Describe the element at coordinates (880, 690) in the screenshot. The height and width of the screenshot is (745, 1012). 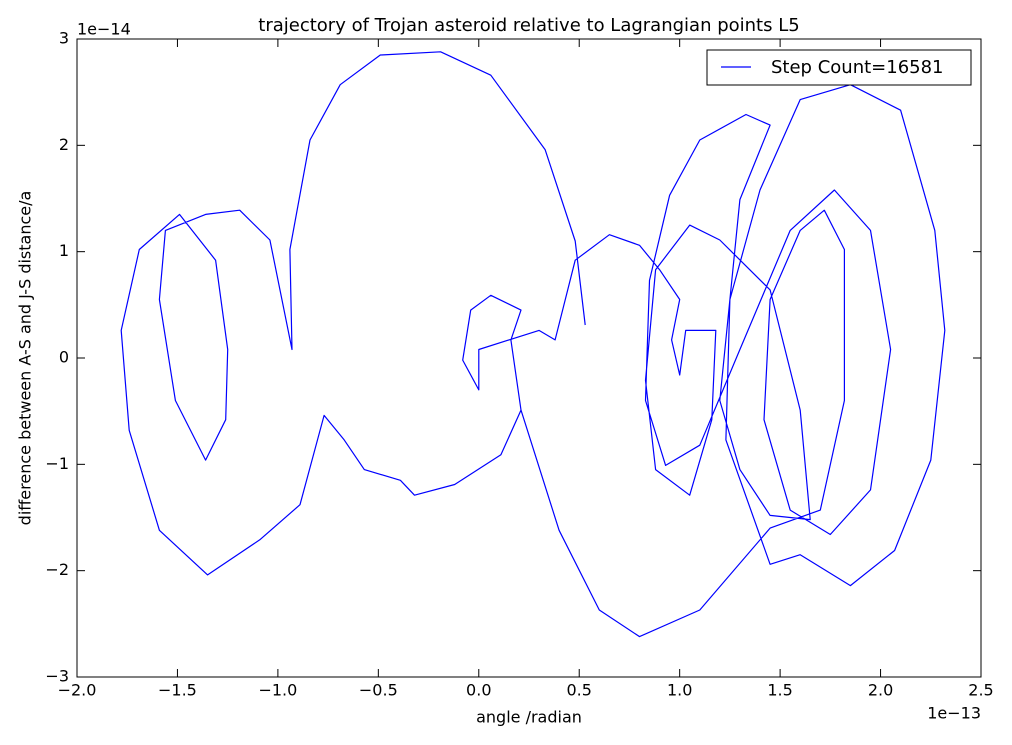
I see `x-tick-label: 2.0` at that location.